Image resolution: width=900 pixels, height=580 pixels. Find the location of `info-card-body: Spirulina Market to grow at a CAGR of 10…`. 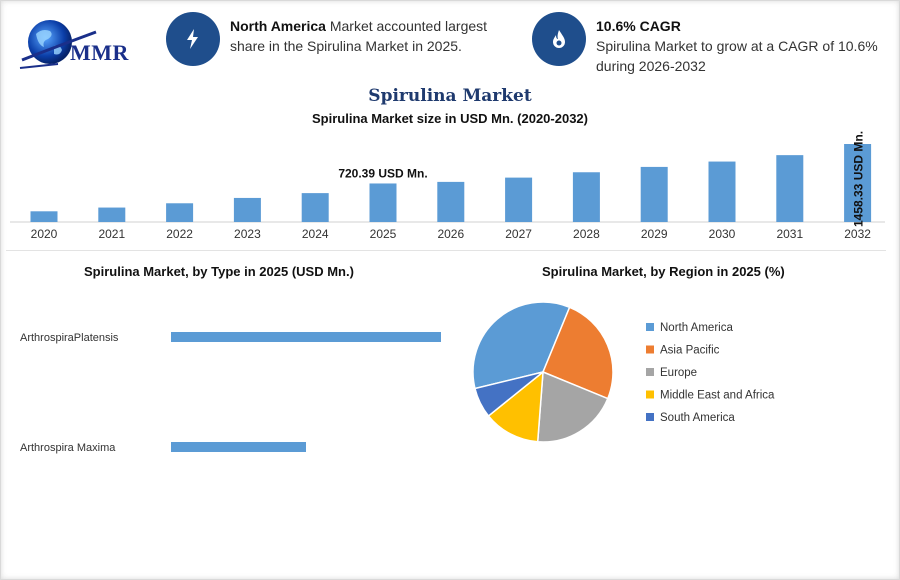

info-card-body: Spirulina Market to grow at a CAGR of 10… is located at coordinates (737, 56).